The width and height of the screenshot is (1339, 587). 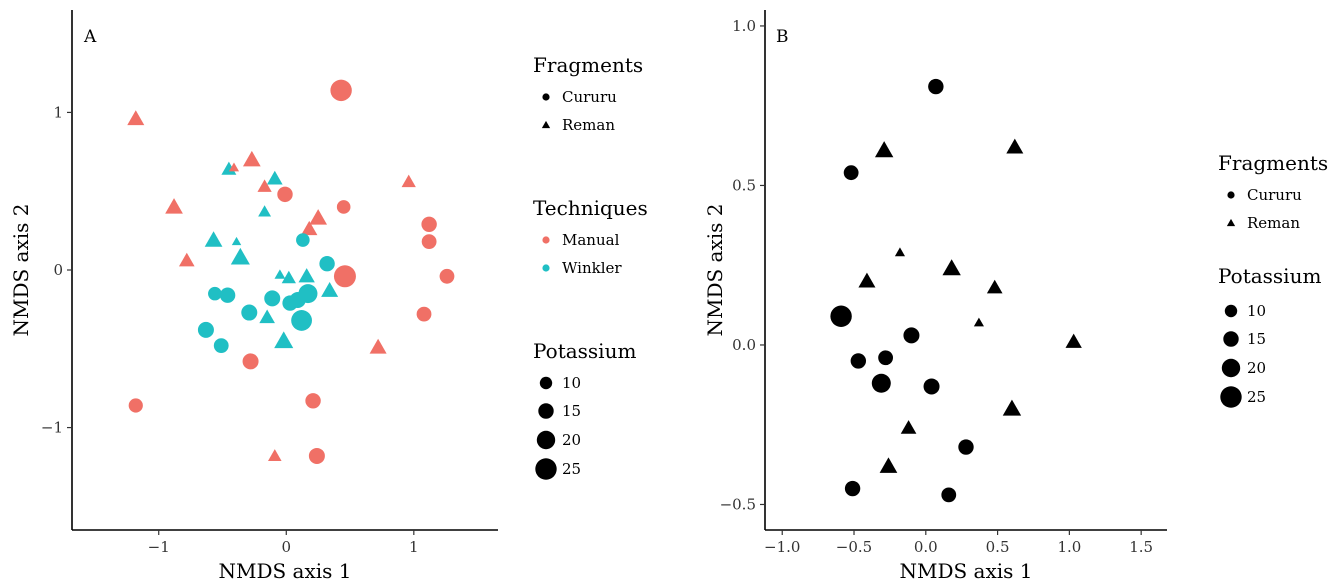 What do you see at coordinates (591, 240) in the screenshot?
I see `legend-label-technique: Manual` at bounding box center [591, 240].